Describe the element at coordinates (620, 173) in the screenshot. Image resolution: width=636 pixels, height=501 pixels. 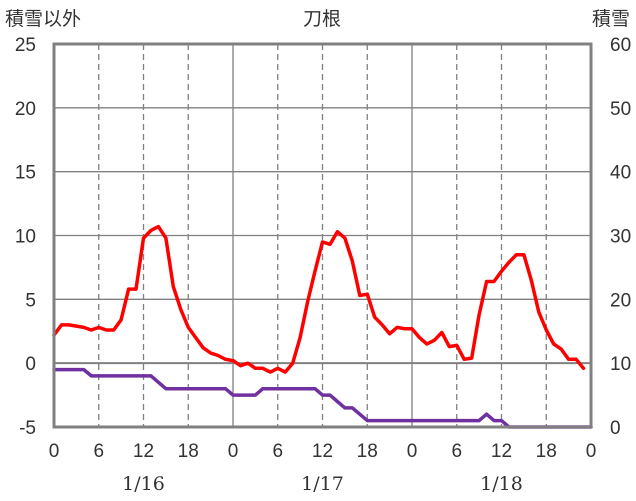
I see `right-tick-label: 40` at that location.